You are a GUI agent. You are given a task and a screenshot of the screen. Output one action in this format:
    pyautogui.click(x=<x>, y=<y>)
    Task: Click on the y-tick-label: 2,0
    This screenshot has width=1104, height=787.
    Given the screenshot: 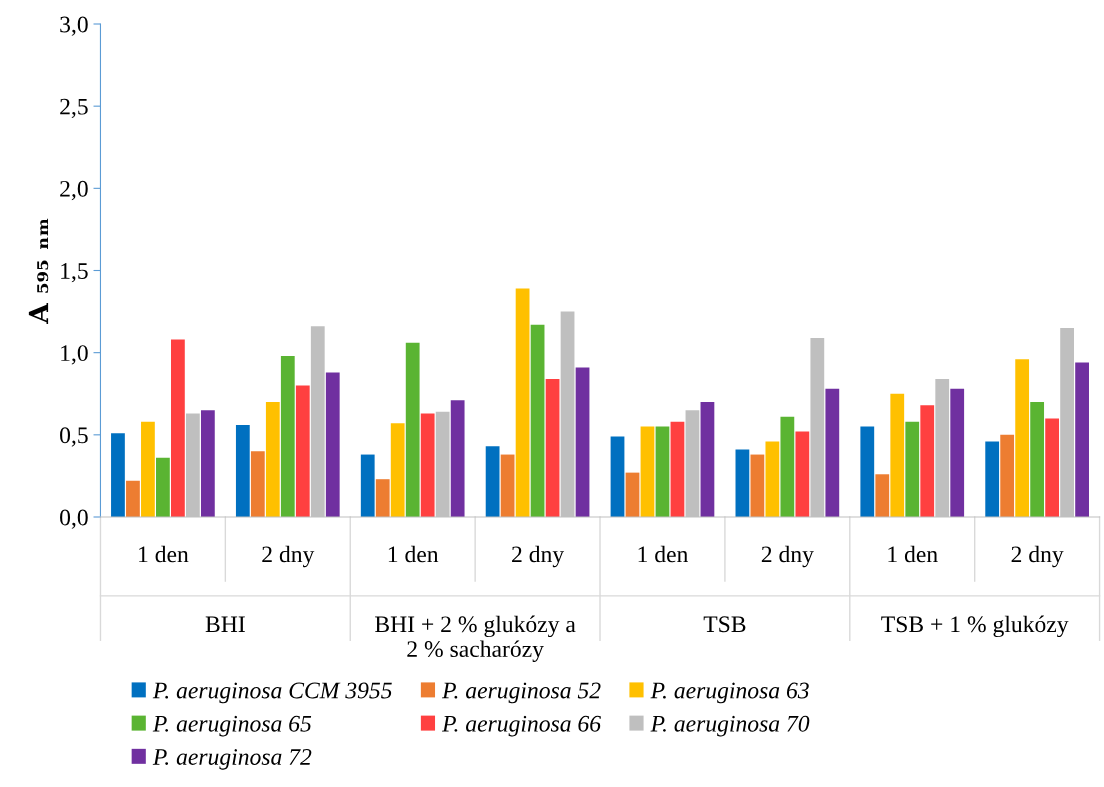 What is the action you would take?
    pyautogui.click(x=74, y=190)
    